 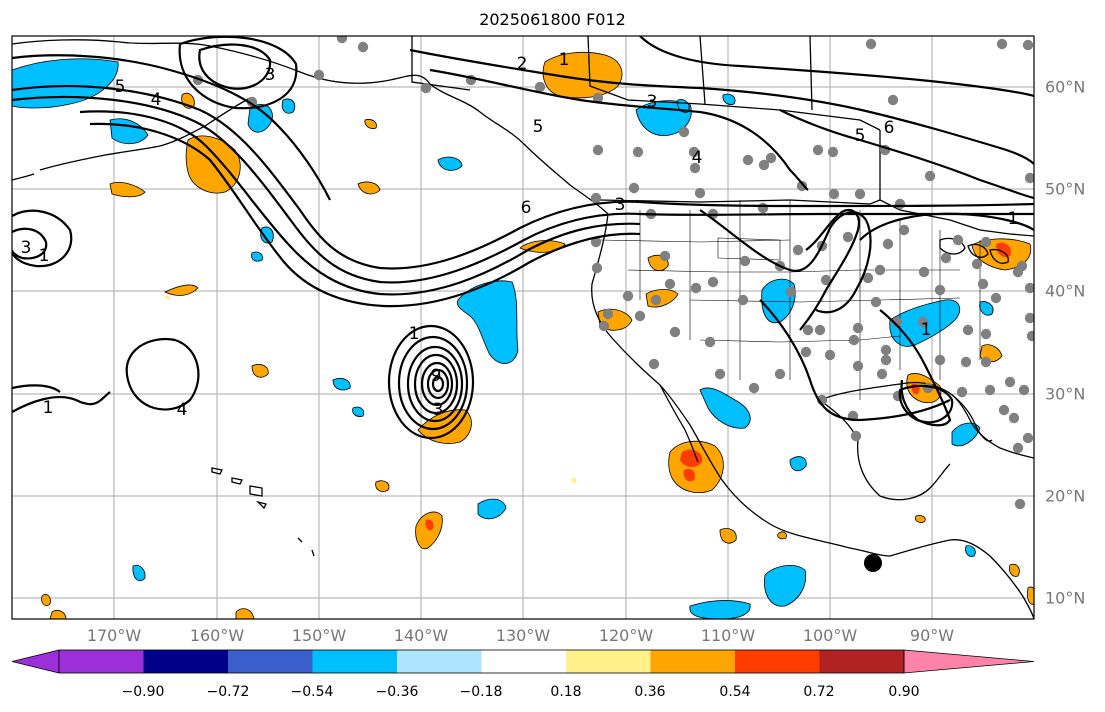 What do you see at coordinates (143, 692) in the screenshot?
I see `colorbar-tick-label: −0.90` at bounding box center [143, 692].